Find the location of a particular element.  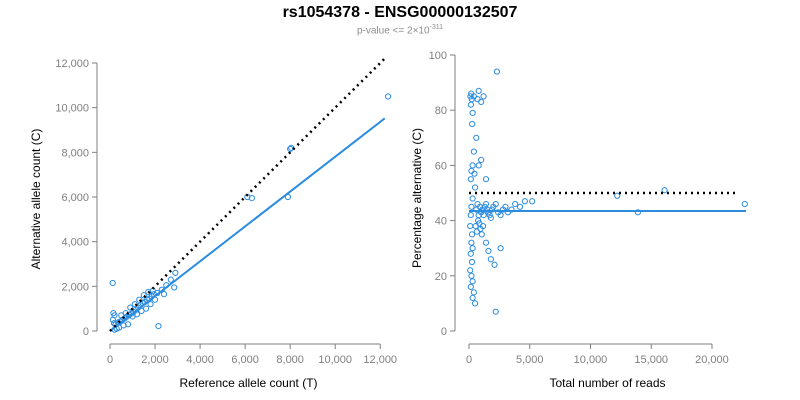

y-tick-label: 100 is located at coordinates (438, 56).